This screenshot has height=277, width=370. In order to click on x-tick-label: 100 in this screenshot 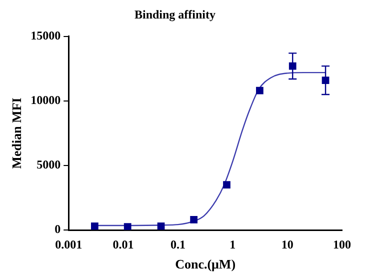, I will do `click(342, 244)`.